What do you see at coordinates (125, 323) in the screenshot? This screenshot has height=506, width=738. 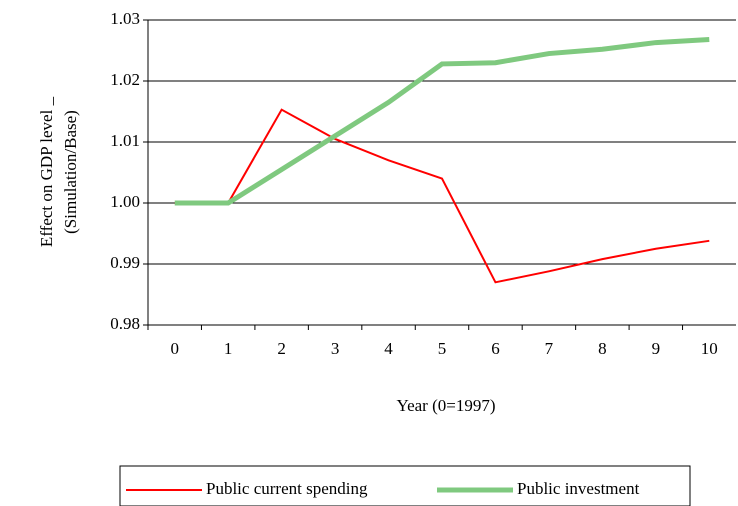 I see `y-tick-label: 0.98` at bounding box center [125, 323].